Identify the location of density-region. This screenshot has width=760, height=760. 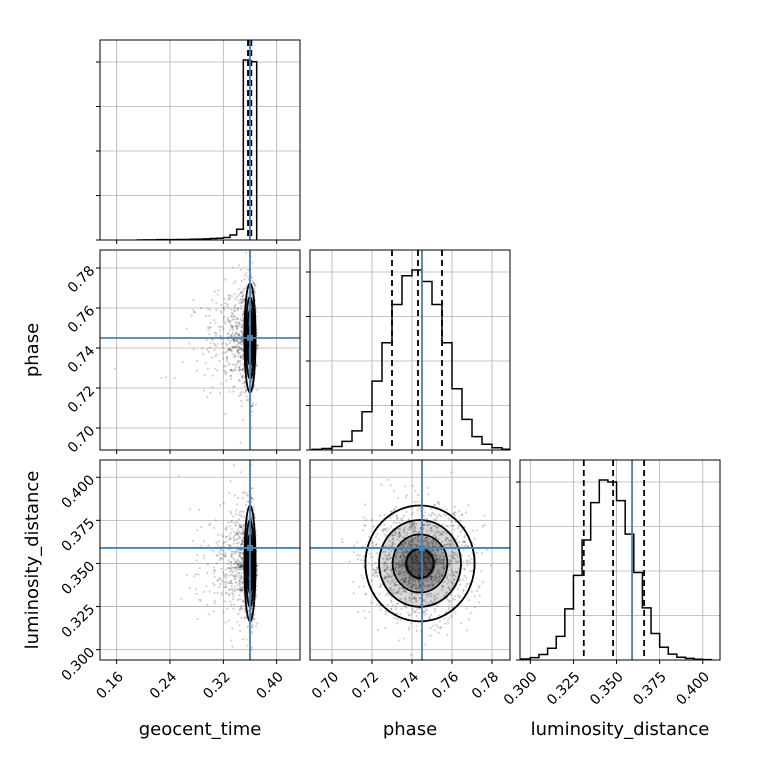
(420, 563).